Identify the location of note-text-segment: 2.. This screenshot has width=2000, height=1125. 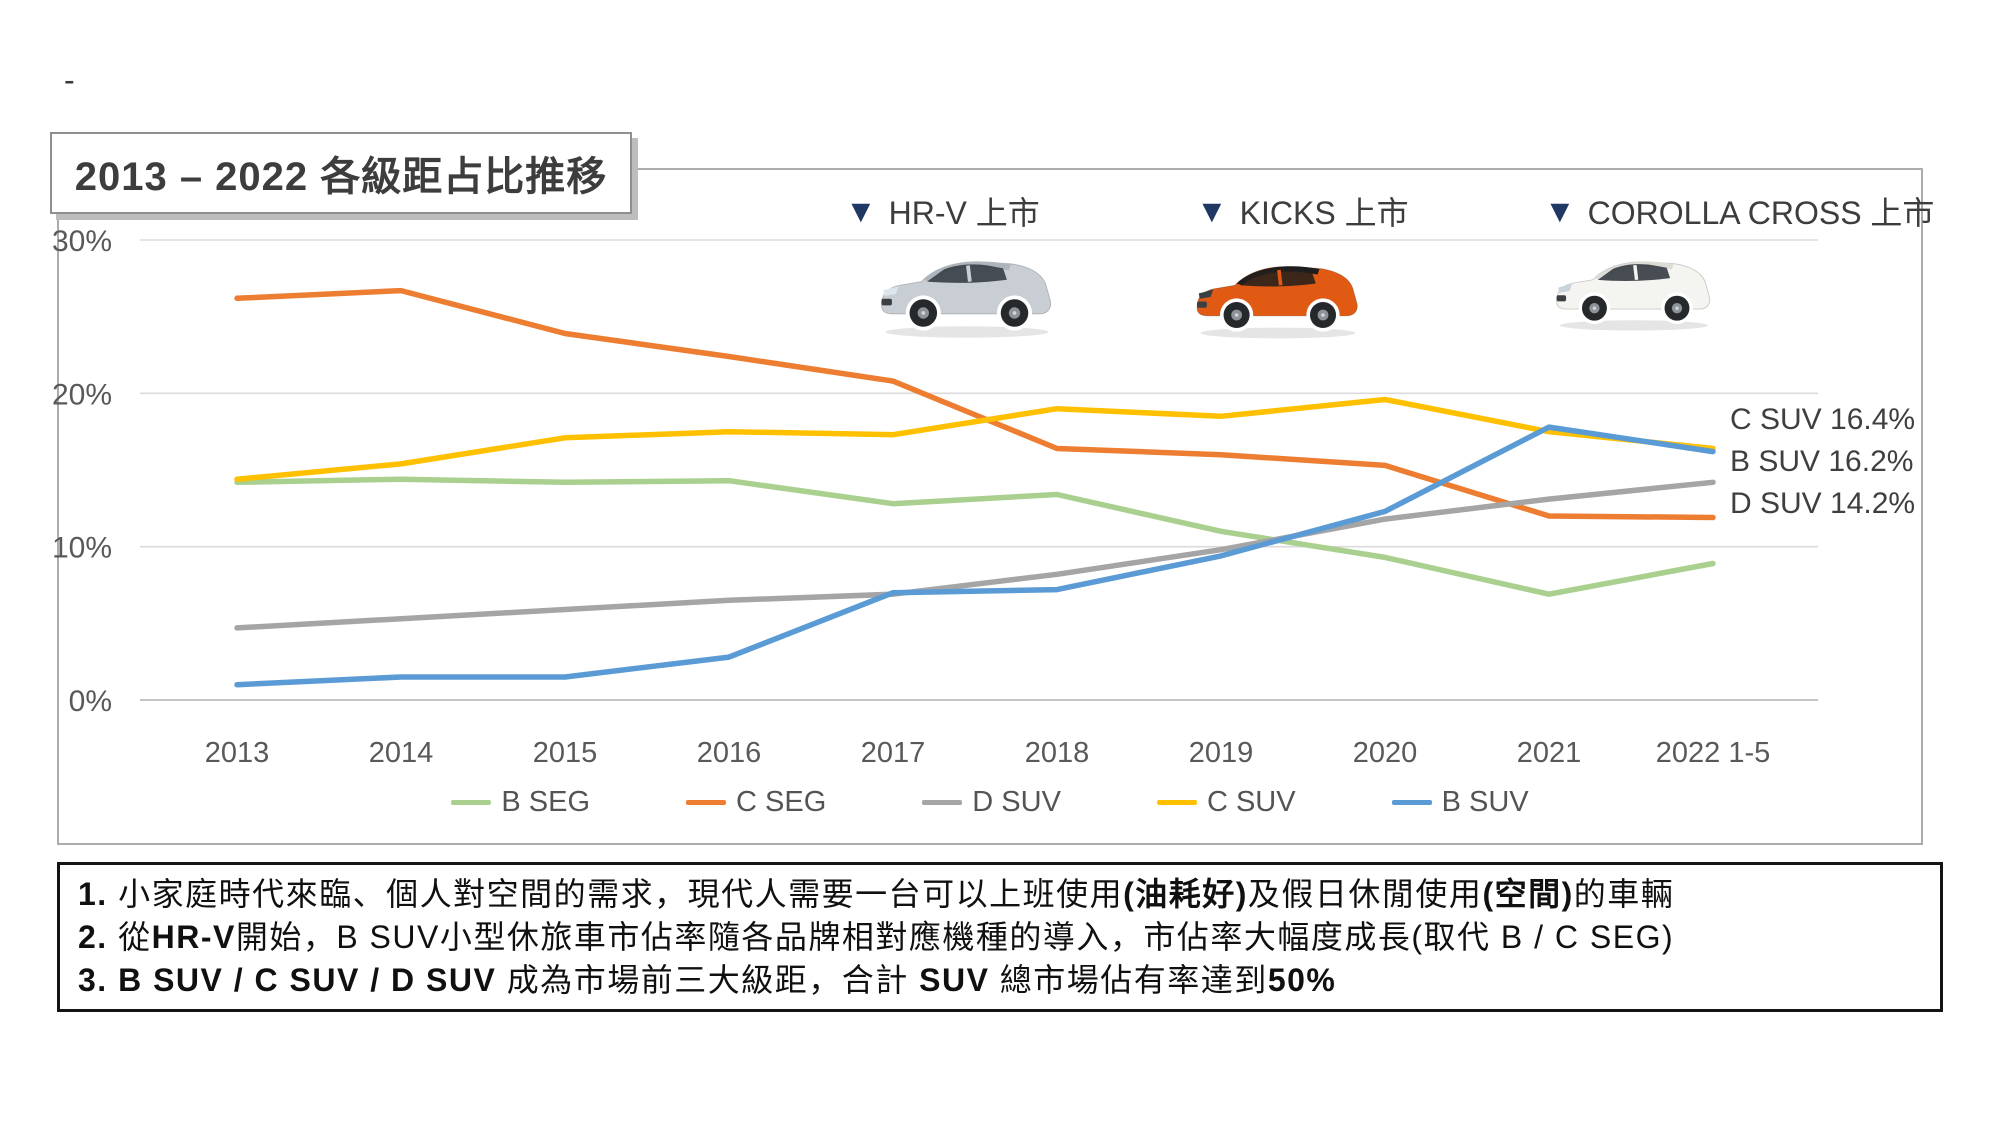
(98, 937).